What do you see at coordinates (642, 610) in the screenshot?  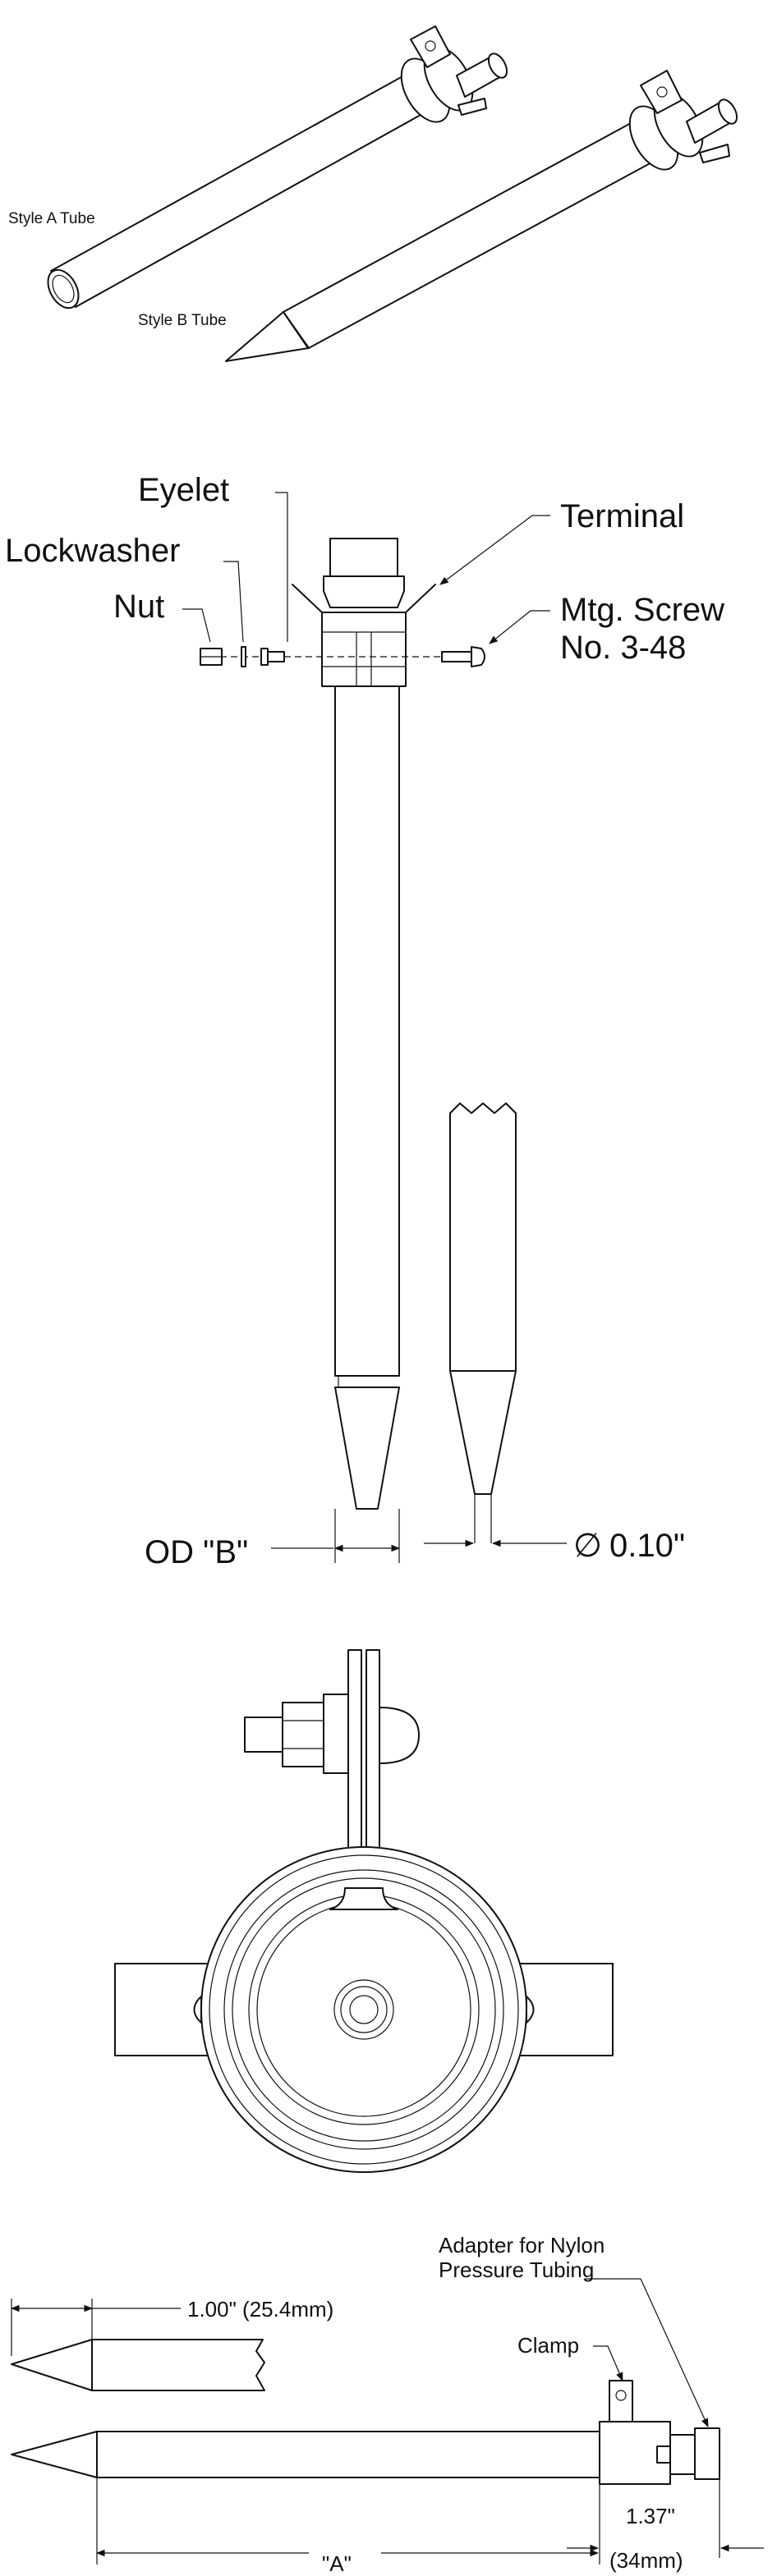 I see `screw-label-line1: Mtg. Screw` at bounding box center [642, 610].